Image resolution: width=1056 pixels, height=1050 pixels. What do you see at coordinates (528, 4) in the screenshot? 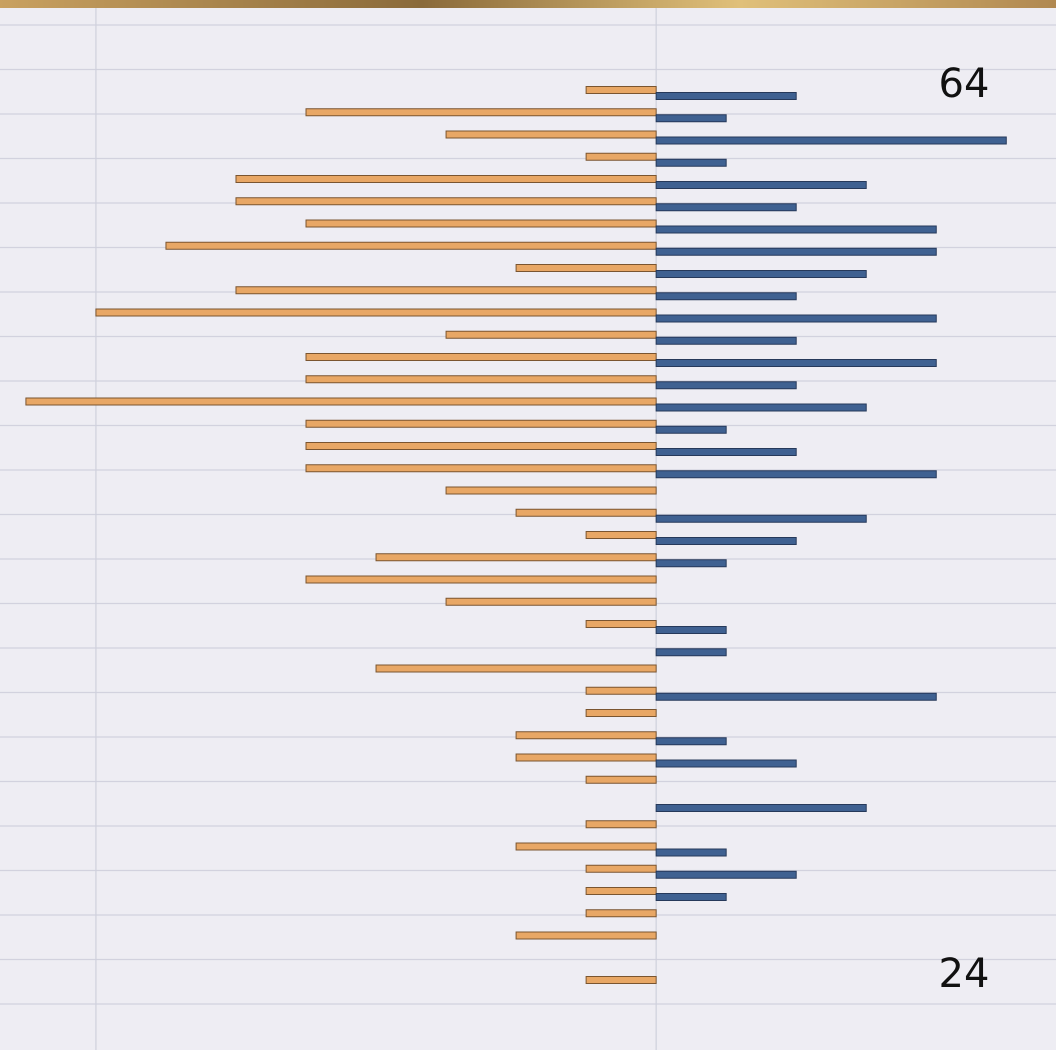
I see `top-strip` at bounding box center [528, 4].